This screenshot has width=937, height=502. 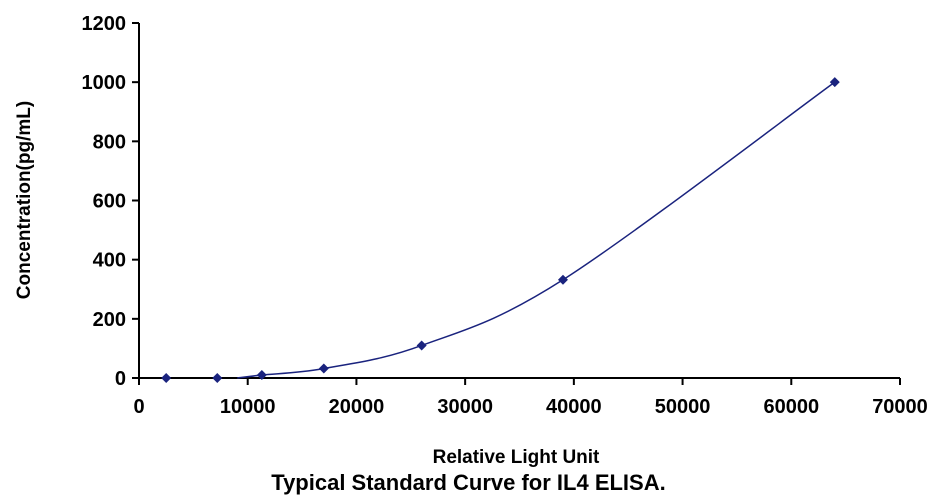 What do you see at coordinates (357, 407) in the screenshot?
I see `x-tick-label: 20000` at bounding box center [357, 407].